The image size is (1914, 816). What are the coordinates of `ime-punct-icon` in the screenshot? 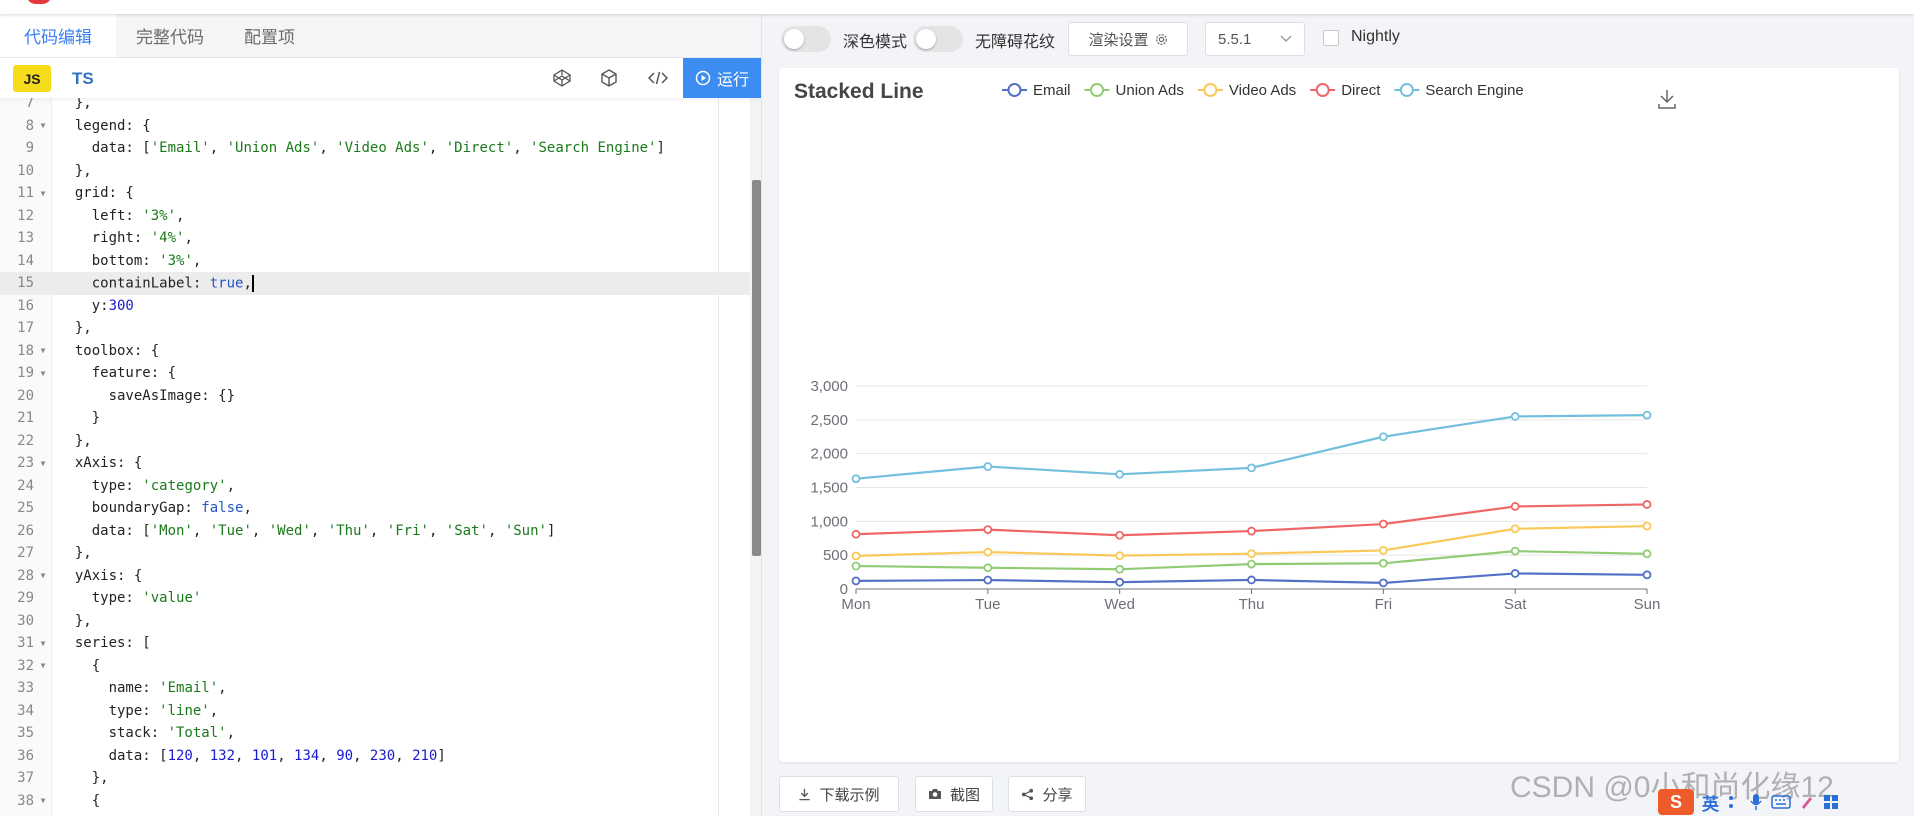 It's located at (1734, 802).